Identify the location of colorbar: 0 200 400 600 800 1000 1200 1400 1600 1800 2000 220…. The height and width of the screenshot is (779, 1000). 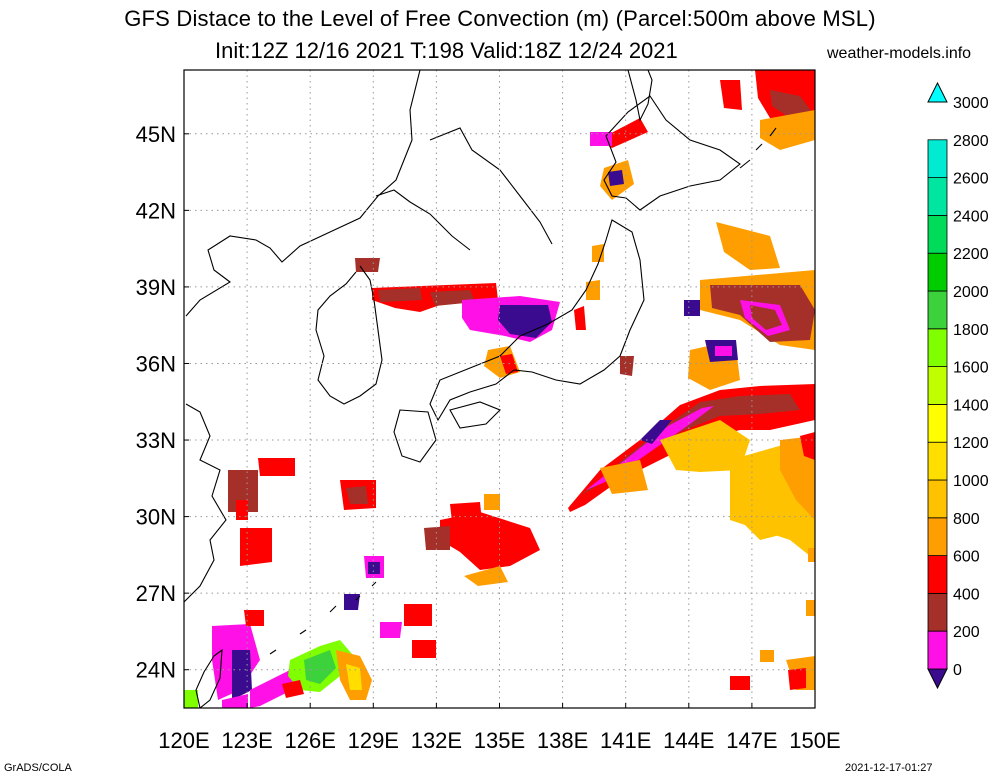
(958, 385).